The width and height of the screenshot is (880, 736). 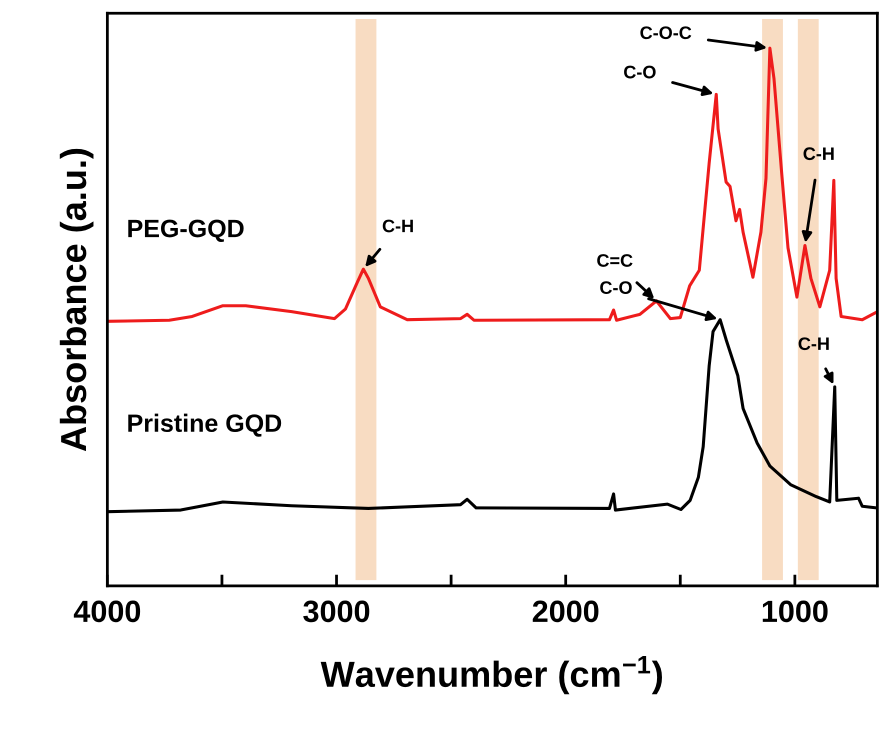 I want to click on y-axis-title: Absorbance (a.u.), so click(x=77, y=300).